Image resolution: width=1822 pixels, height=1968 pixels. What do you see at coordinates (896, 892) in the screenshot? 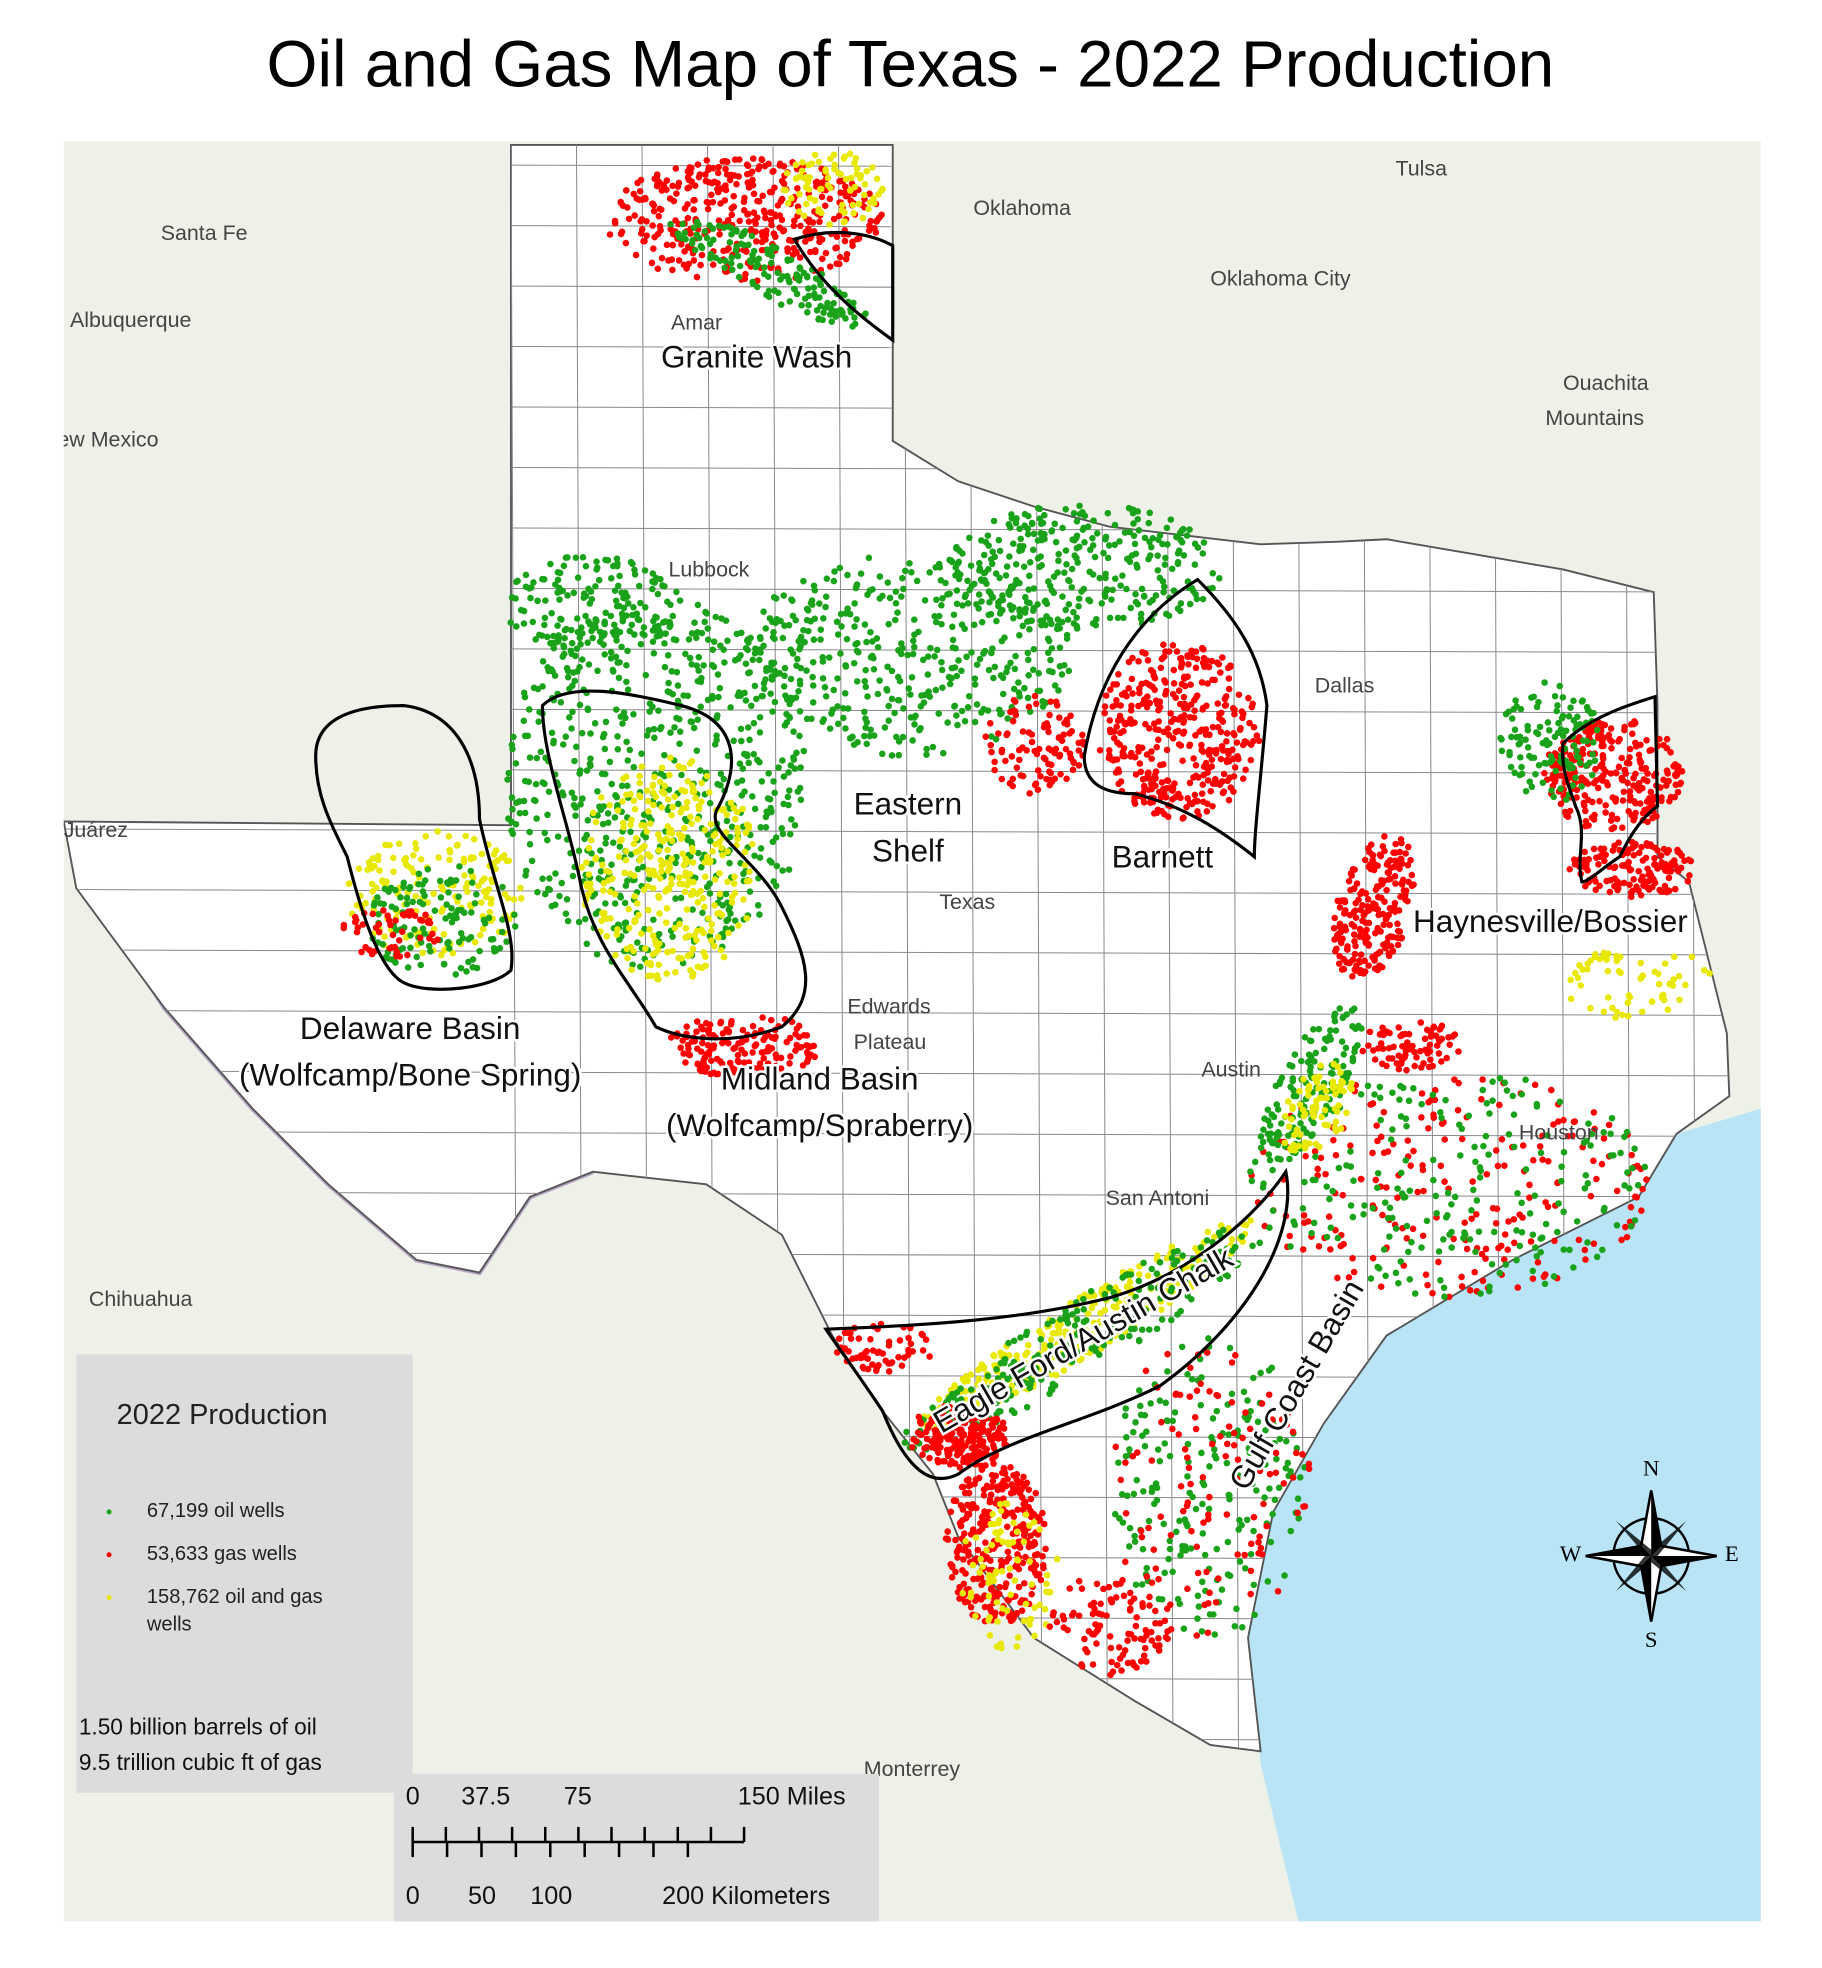
I see `county-line` at bounding box center [896, 892].